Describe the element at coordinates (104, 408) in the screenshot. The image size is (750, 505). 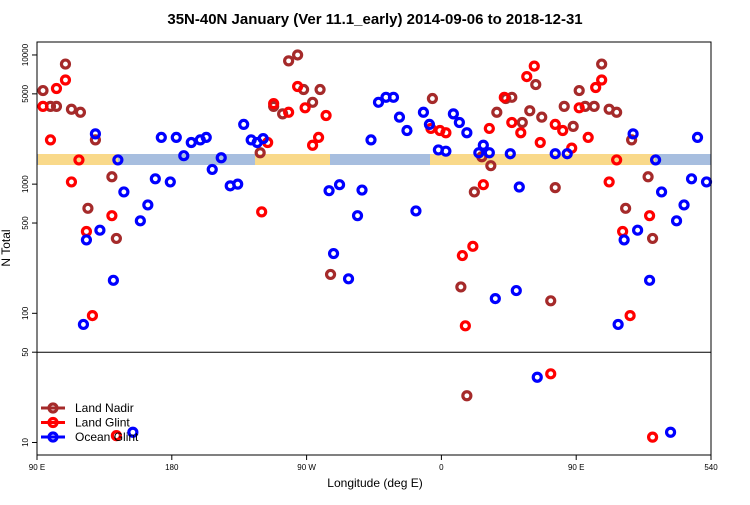
I see `legend-label: Land Nadir` at that location.